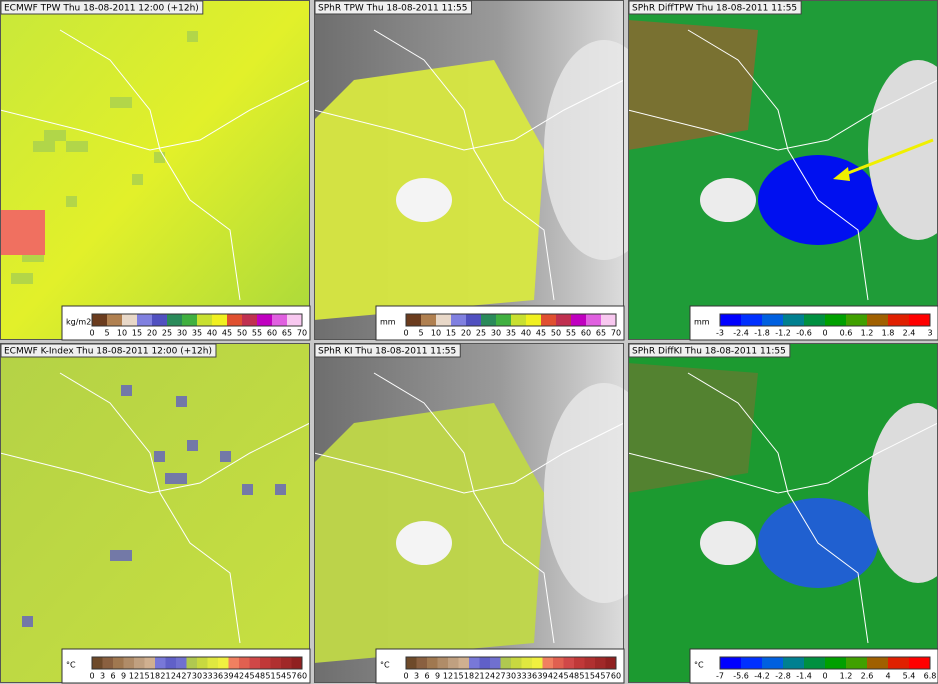 The image size is (938, 684). I want to click on colorbar-label: 20, so click(466, 333).